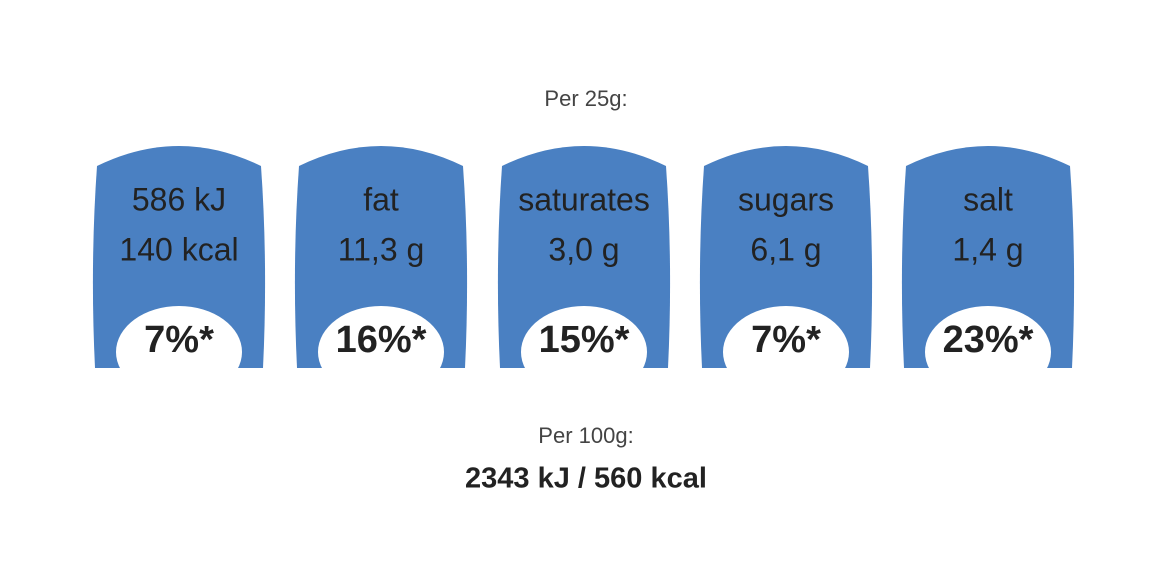 The height and width of the screenshot is (563, 1172). Describe the element at coordinates (178, 249) in the screenshot. I see `nutrient-line2: 140 kcal` at that location.